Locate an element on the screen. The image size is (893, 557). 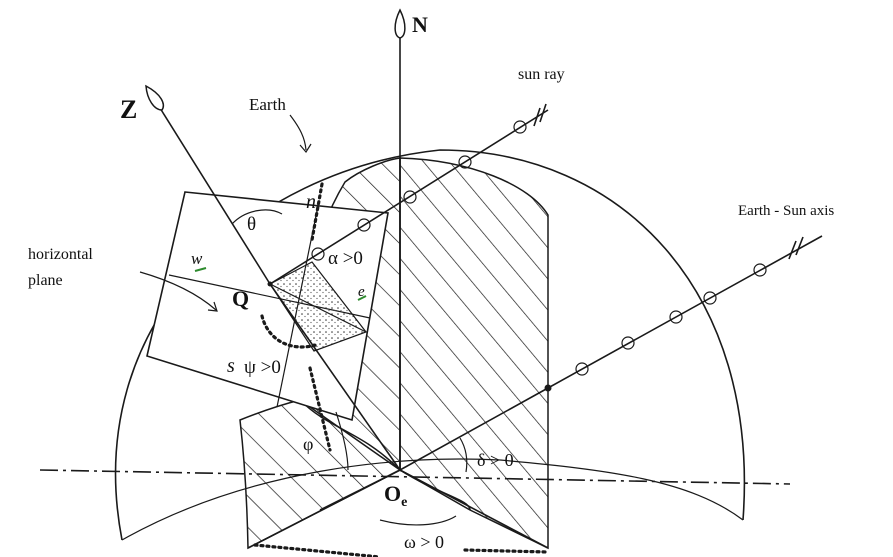
omega-arc is located at coordinates (418, 520).